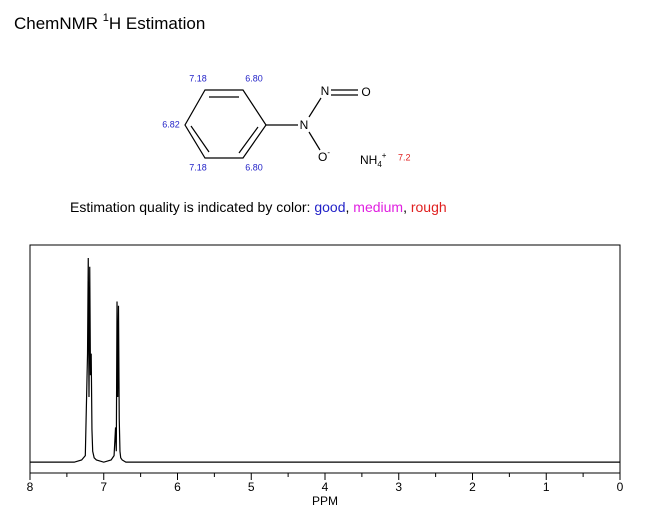 Image resolution: width=652 pixels, height=518 pixels. Describe the element at coordinates (103, 487) in the screenshot. I see `x-tick-label: 7` at that location.